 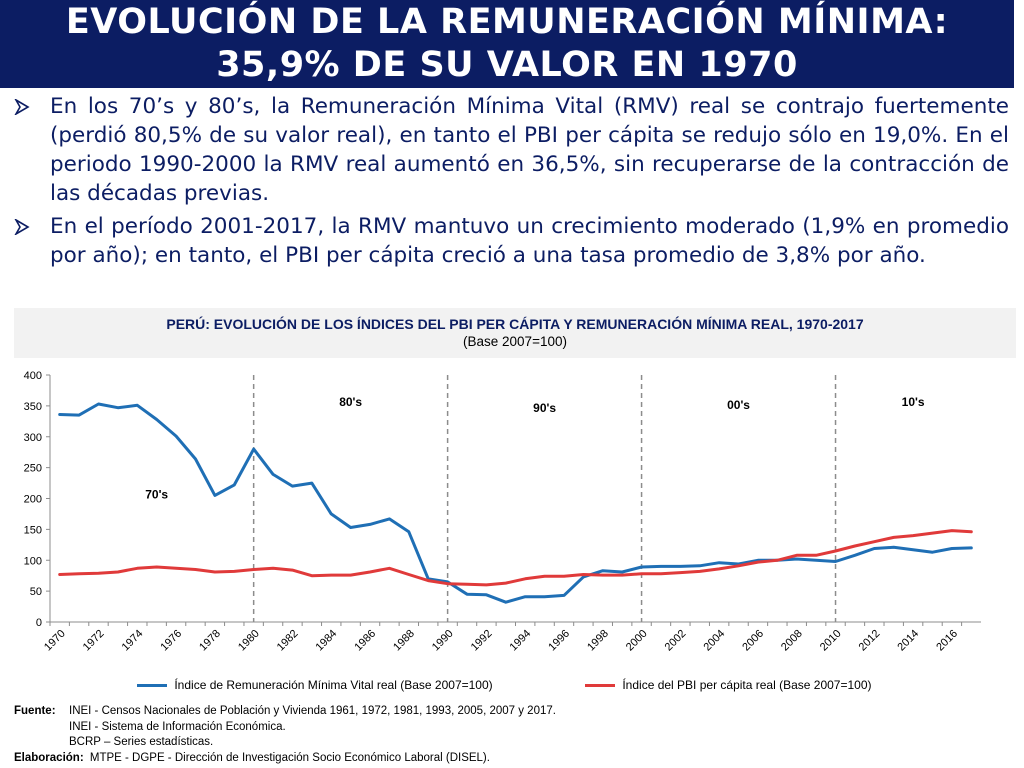 I want to click on source-line-2: INEI - Sistema de Información Económica., so click(x=177, y=726).